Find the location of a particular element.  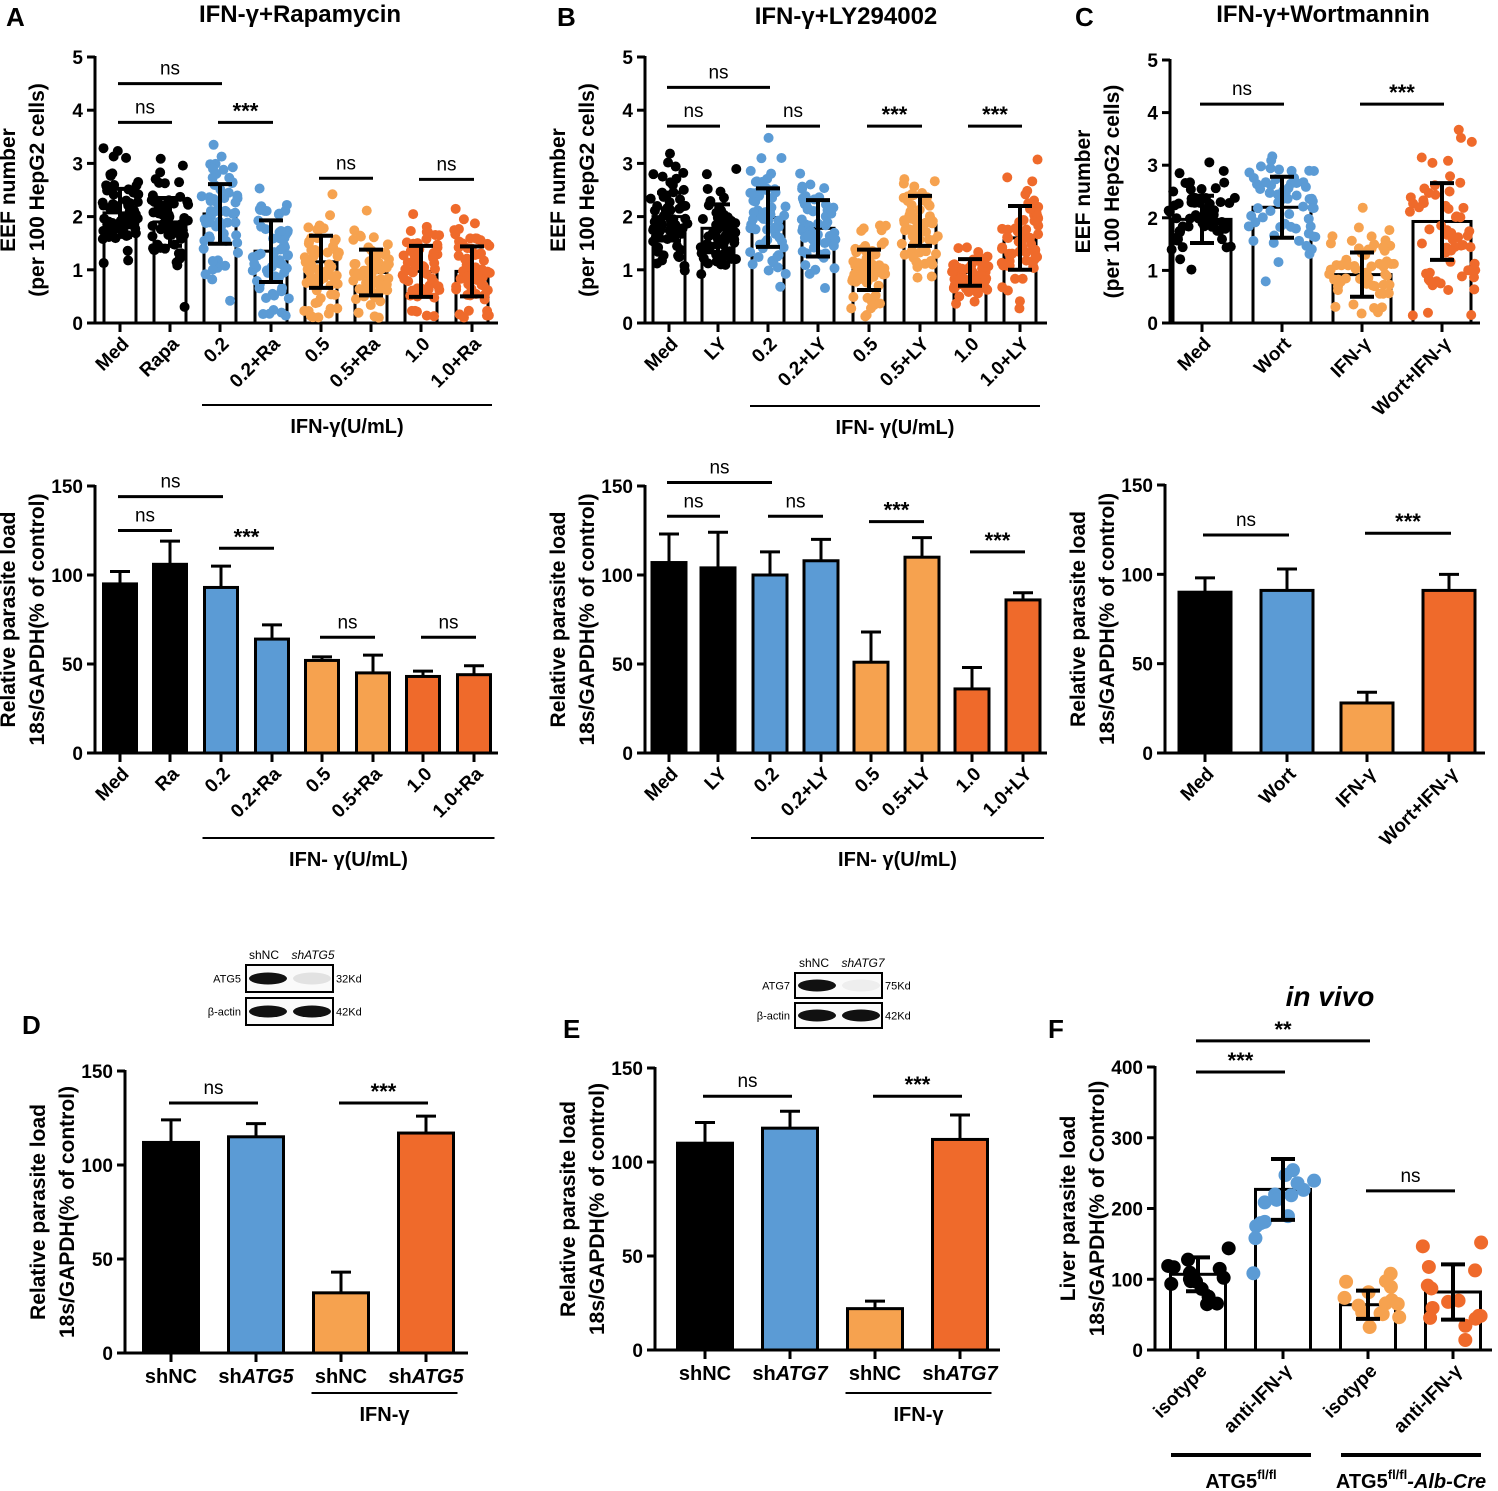

y-axis-label: EEF number is located at coordinates (1083, 192).